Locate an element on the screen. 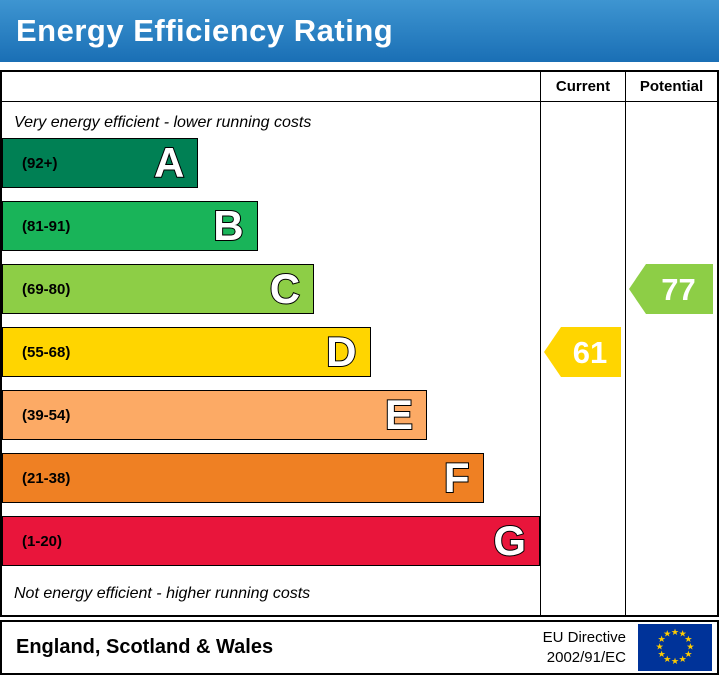 Image resolution: width=719 pixels, height=675 pixels. band-letter: F is located at coordinates (457, 477).